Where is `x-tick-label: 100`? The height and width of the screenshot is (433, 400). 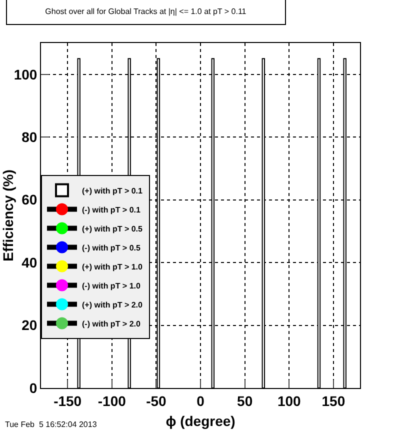 x-tick-label: 100 is located at coordinates (289, 400).